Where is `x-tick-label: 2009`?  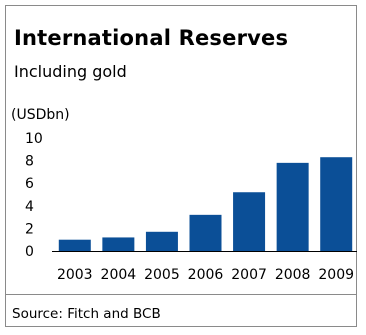
x-tick-label: 2009 is located at coordinates (336, 275).